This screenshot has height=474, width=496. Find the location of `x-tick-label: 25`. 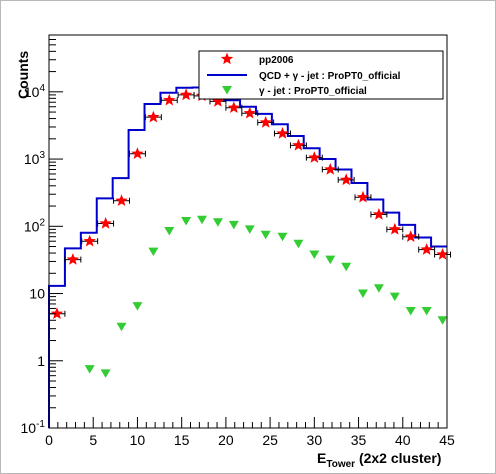

x-tick-label: 25 is located at coordinates (270, 440).